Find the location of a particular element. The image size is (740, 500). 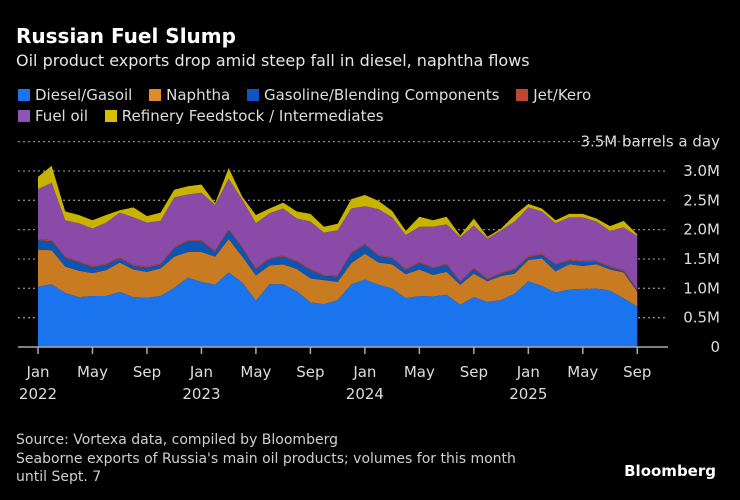

legend-item-feedstock: Refinery Feedstock / Intermediates is located at coordinates (244, 116).